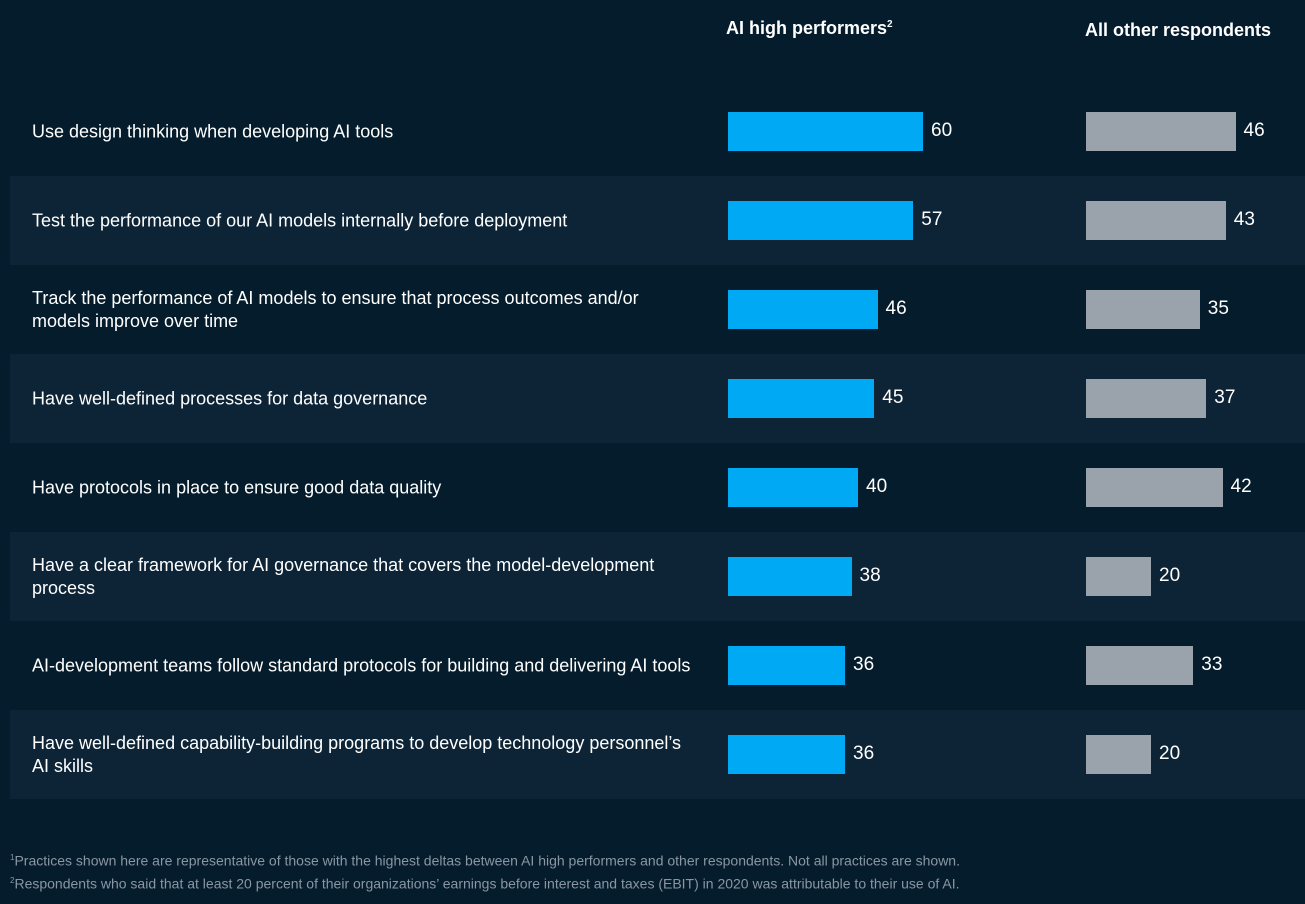 This screenshot has height=904, width=1305. I want to click on value-label-high: 60, so click(942, 130).